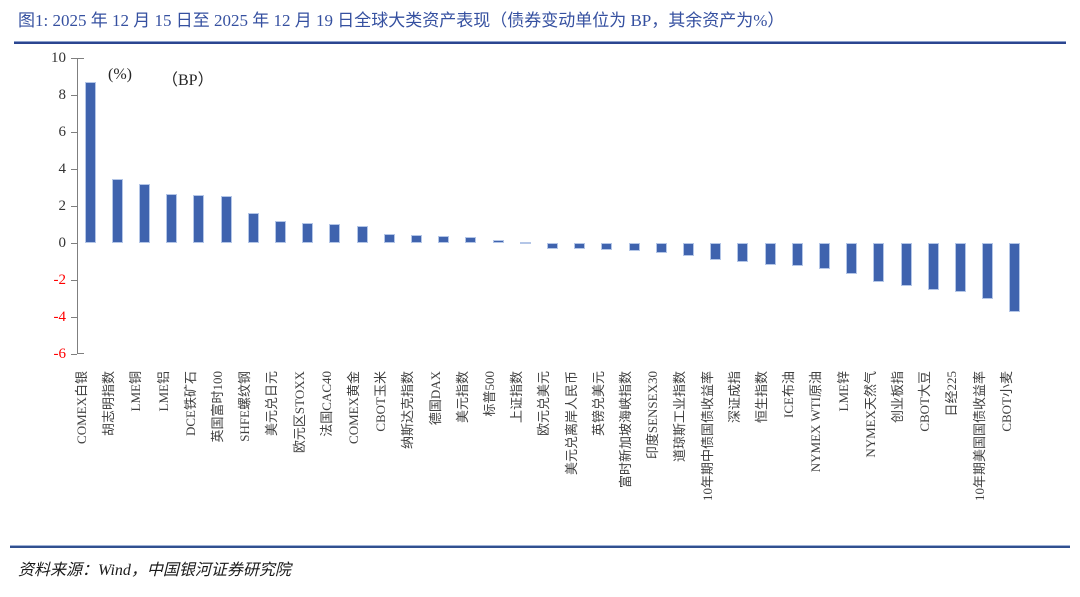 The width and height of the screenshot is (1080, 597). Describe the element at coordinates (680, 417) in the screenshot. I see `x-axis-label: 道琼斯工业指数` at that location.